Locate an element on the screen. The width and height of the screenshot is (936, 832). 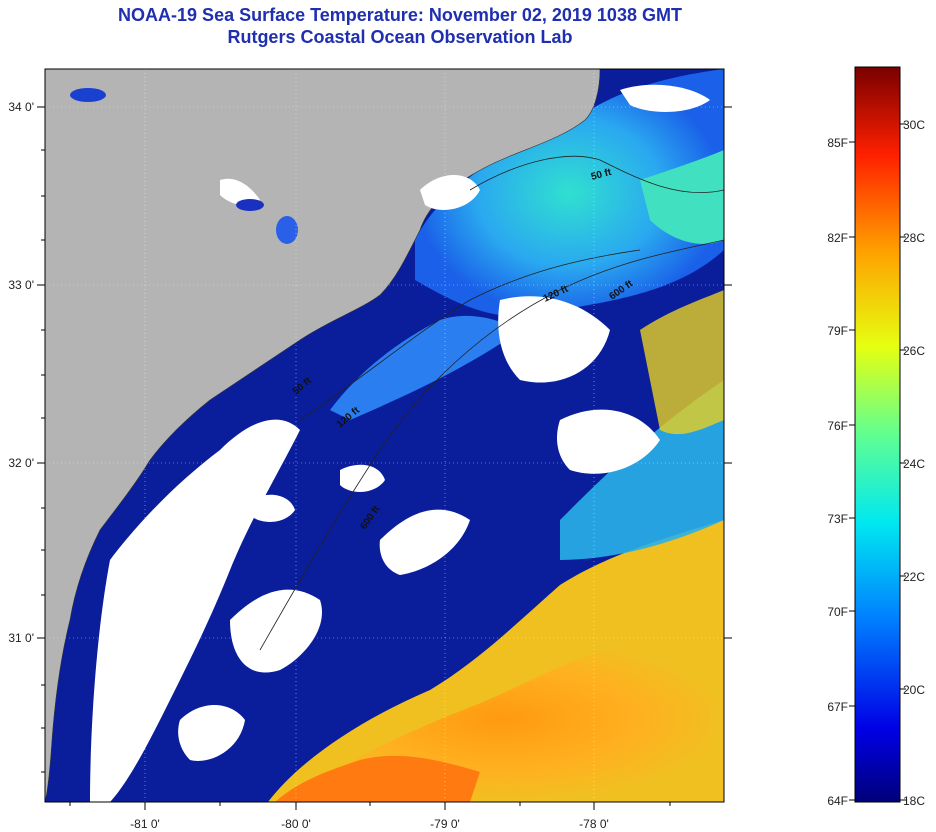
longitude-labels: -81 0' -80 0' -79 0' -78 0' is located at coordinates (369, 824).